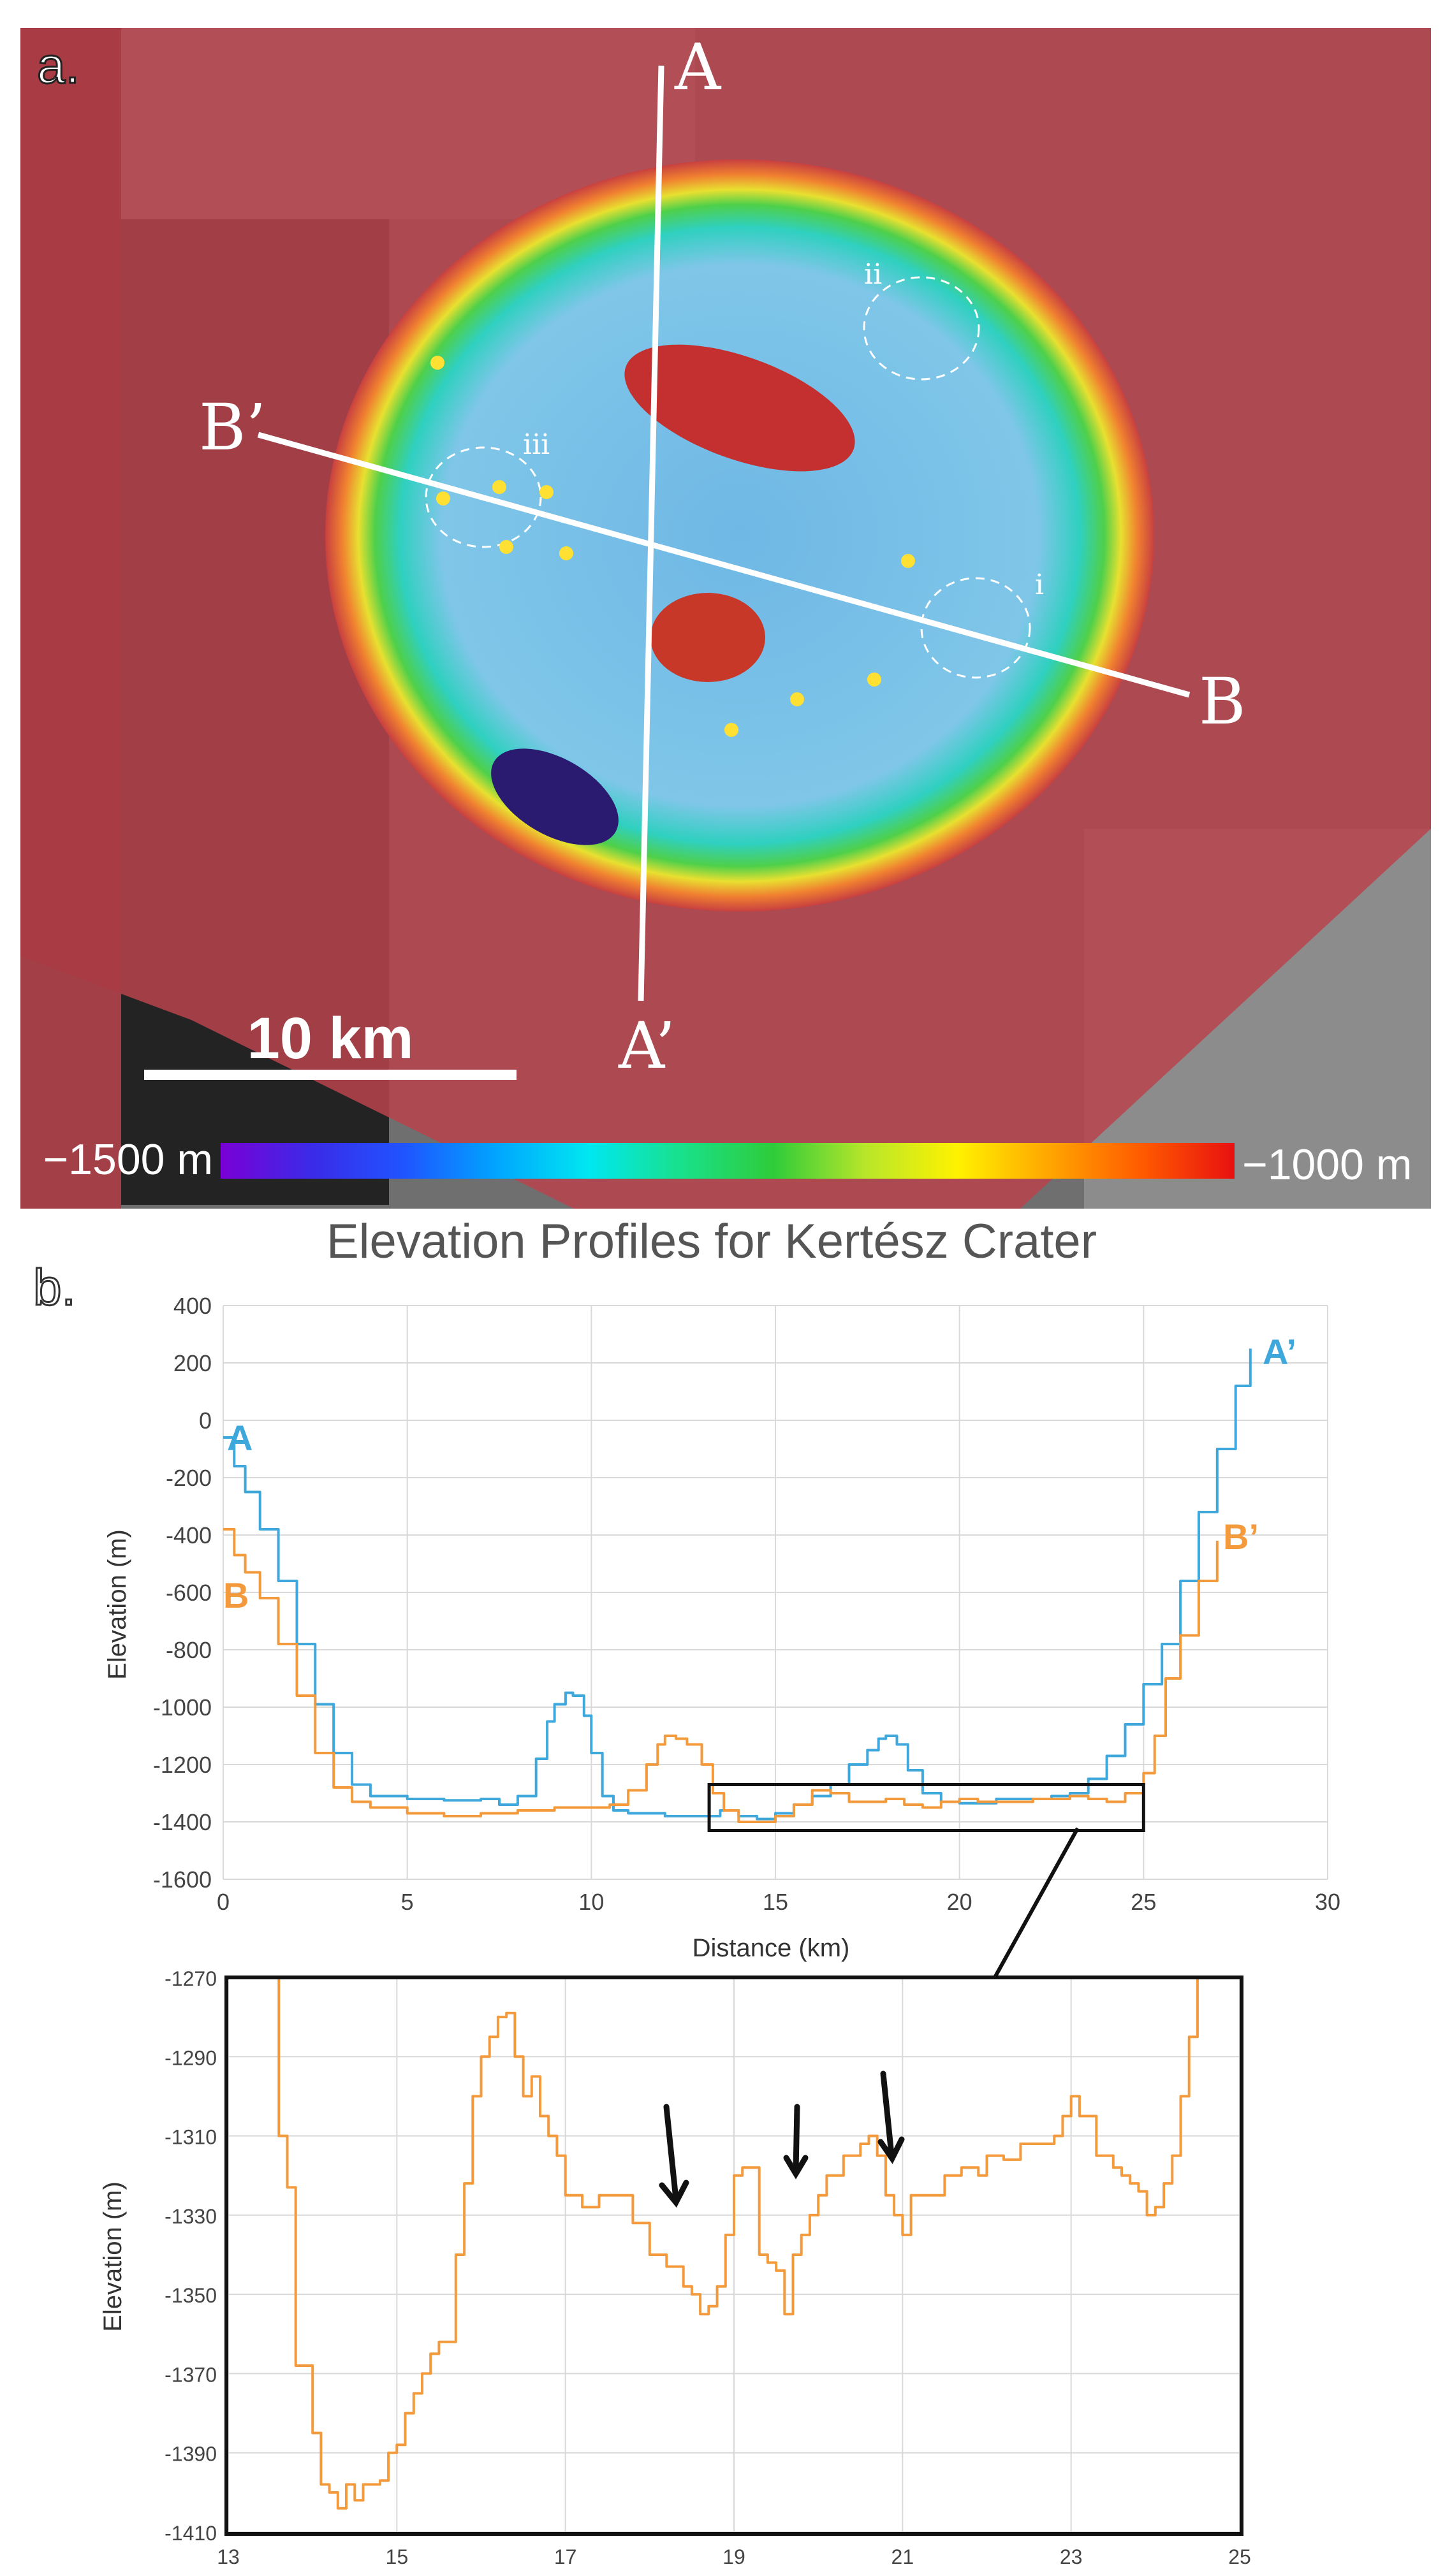 This screenshot has height=2576, width=1452. Describe the element at coordinates (205, 1421) in the screenshot. I see `y-tick-label: 0` at that location.